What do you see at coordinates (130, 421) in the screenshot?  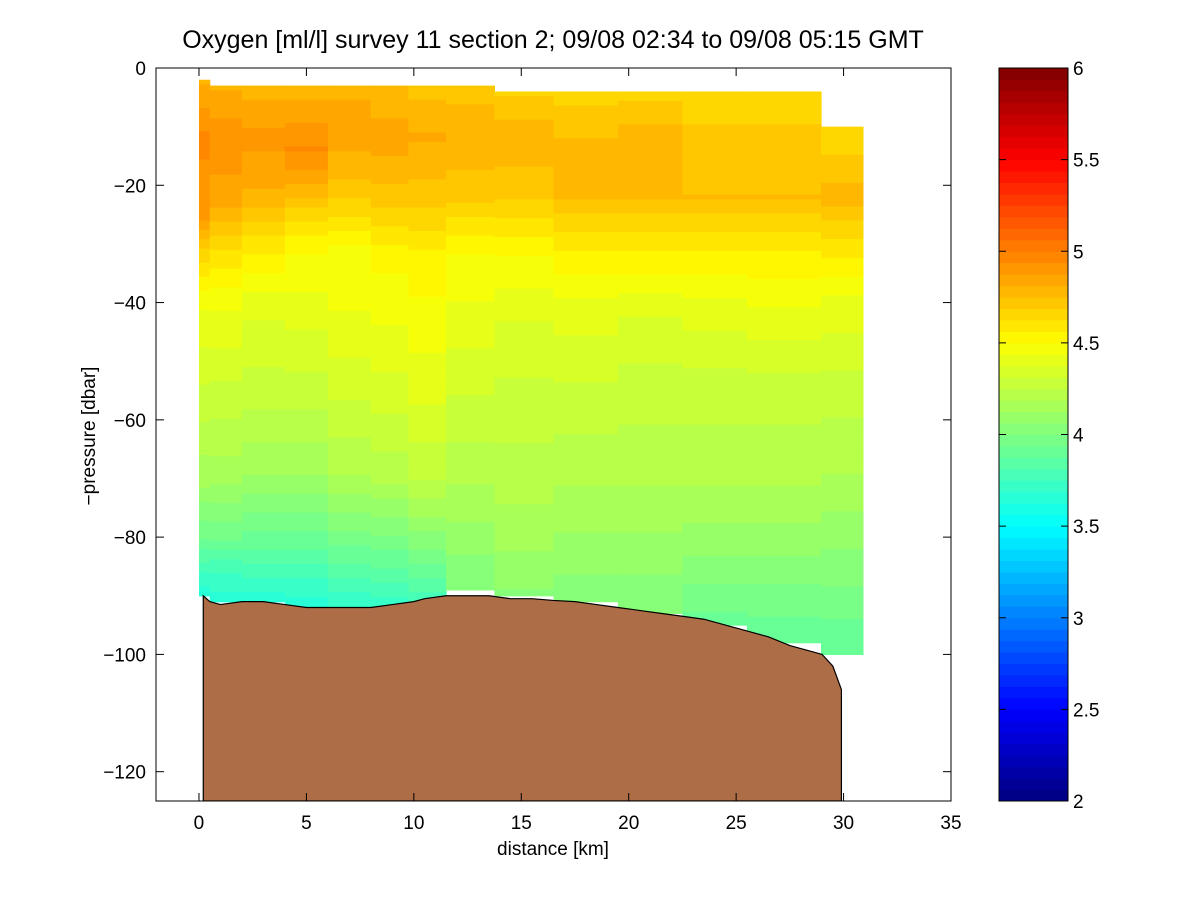 I see `y-tick-label: −60` at bounding box center [130, 421].